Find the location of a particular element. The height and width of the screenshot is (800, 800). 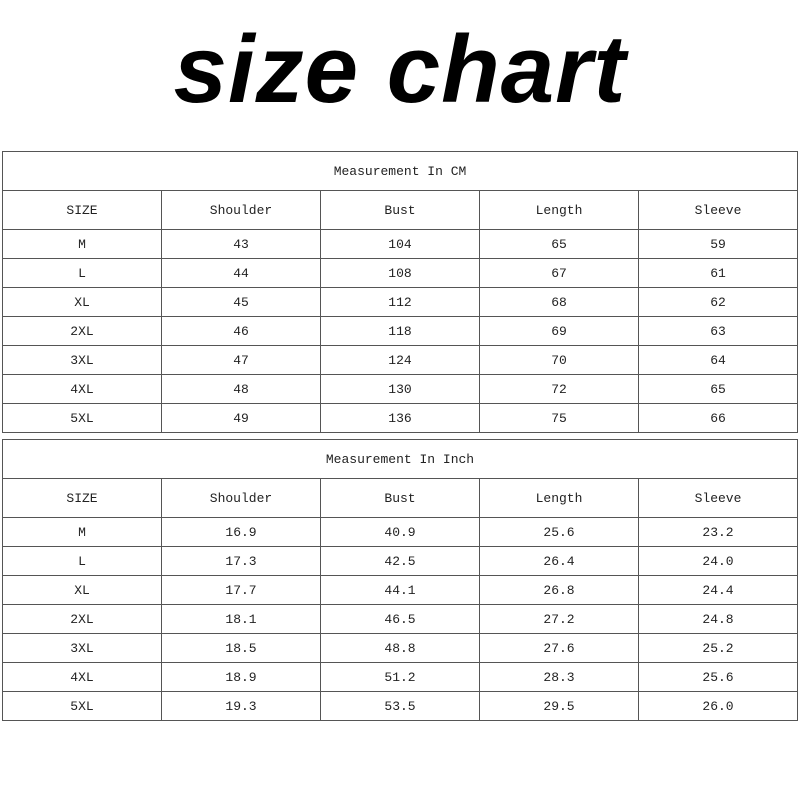

value-cell: 47 is located at coordinates (241, 360).